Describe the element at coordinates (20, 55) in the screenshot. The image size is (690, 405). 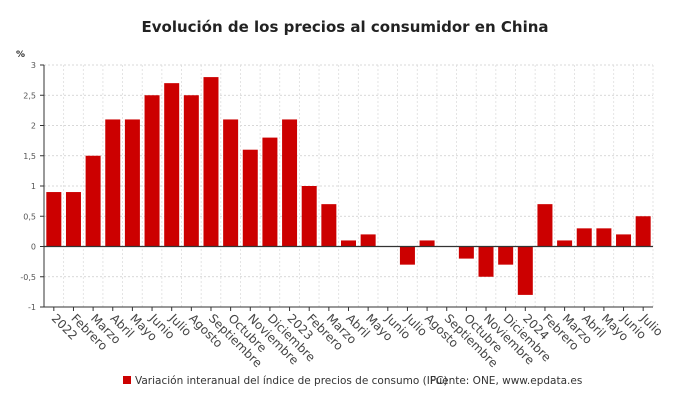
I see `y-axis-label: %` at that location.